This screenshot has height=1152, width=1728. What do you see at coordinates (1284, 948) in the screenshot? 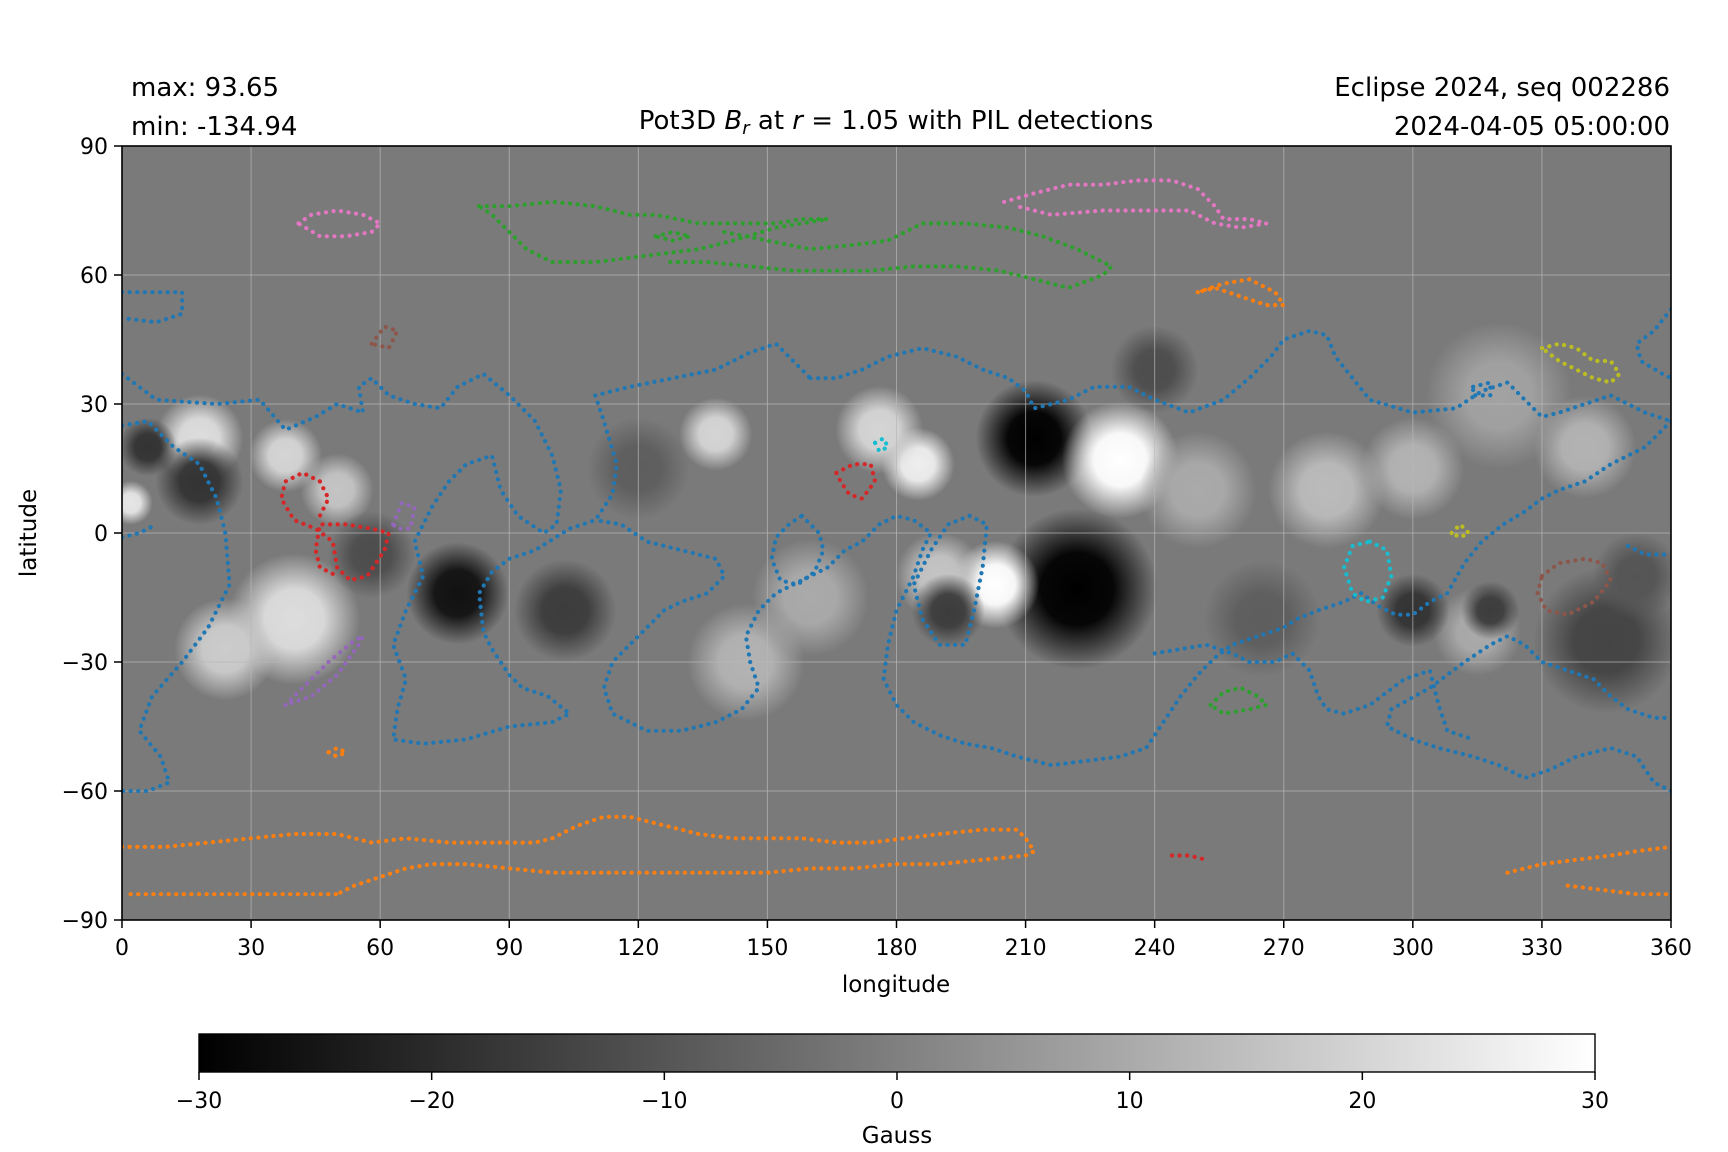
I see `x-tick-label: 270` at bounding box center [1284, 948].